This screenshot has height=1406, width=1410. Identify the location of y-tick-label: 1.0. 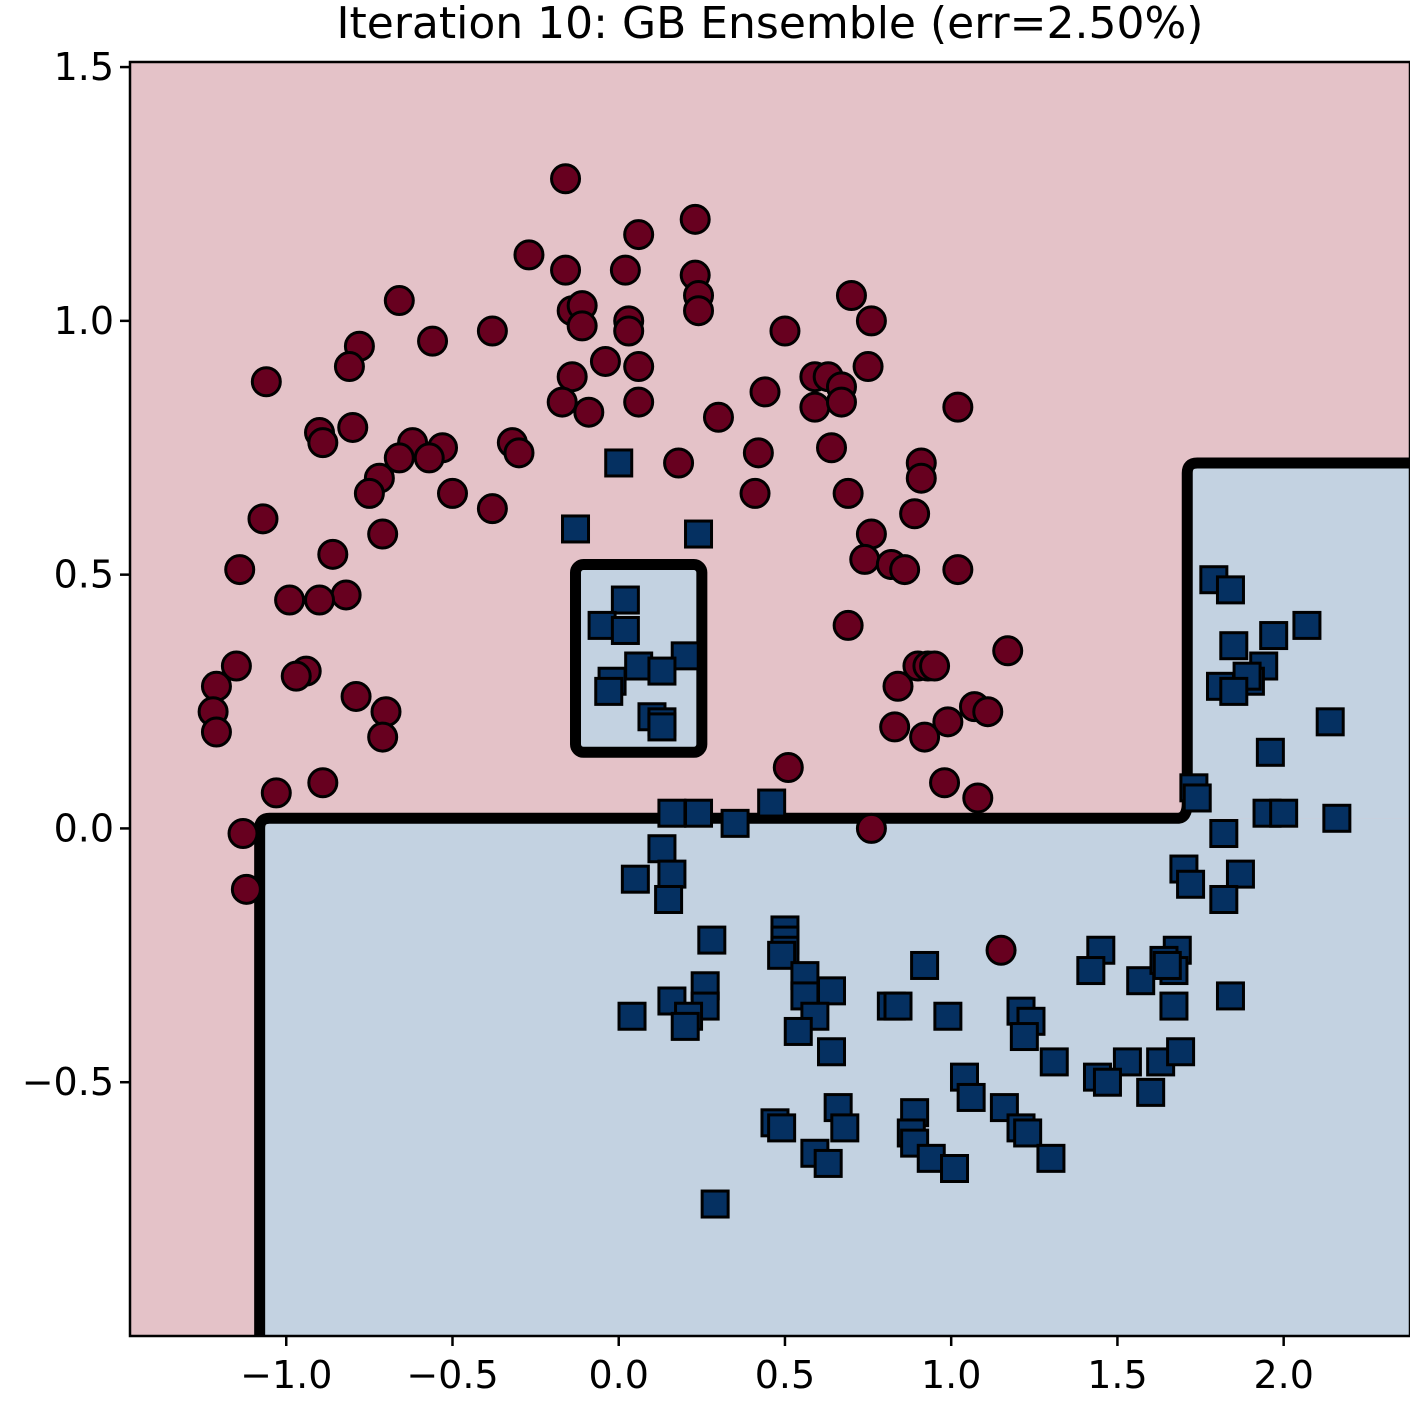
(84, 321).